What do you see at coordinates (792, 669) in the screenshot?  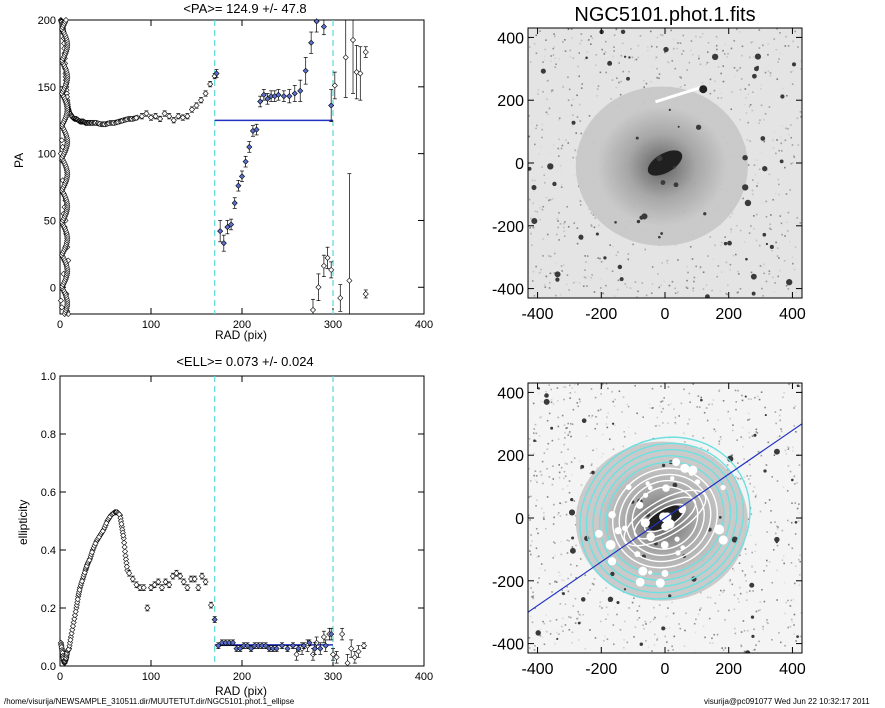 I see `x-tick-label: 400` at bounding box center [792, 669].